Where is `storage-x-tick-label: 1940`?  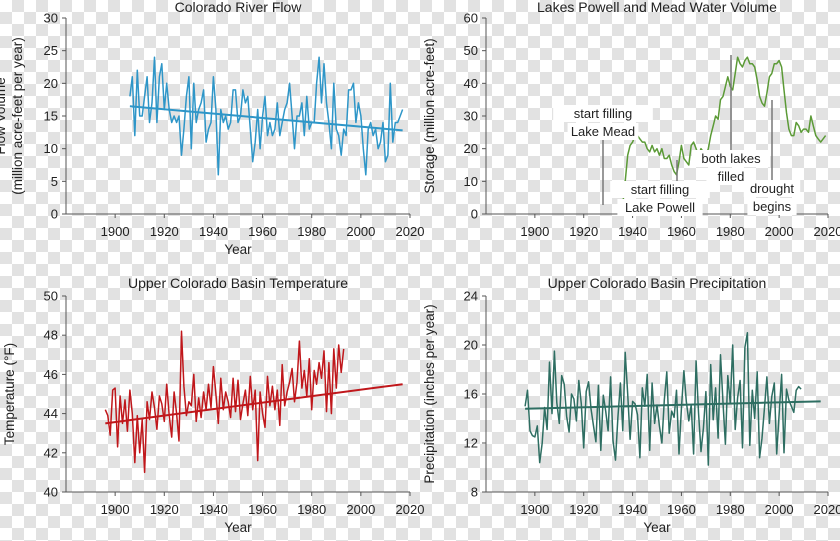
storage-x-tick-label: 1940 is located at coordinates (632, 231).